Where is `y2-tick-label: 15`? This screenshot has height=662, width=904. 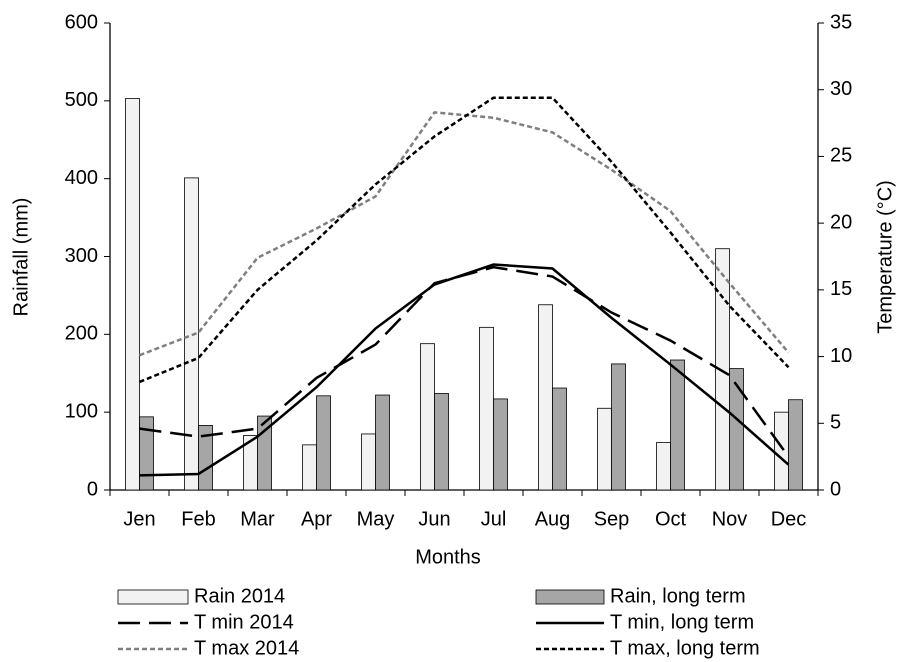
y2-tick-label: 15 is located at coordinates (841, 289).